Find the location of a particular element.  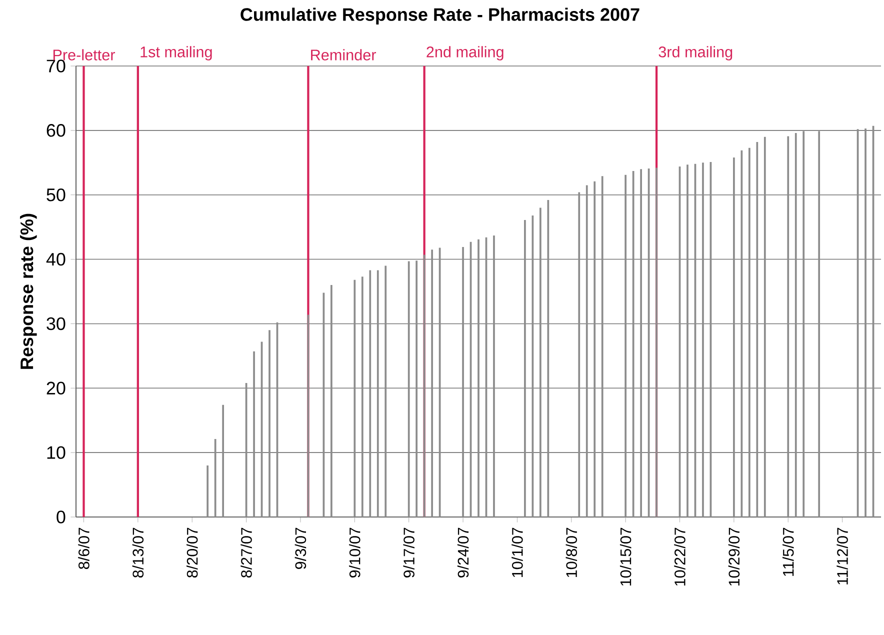

y-tick-label: 20 is located at coordinates (56, 388).